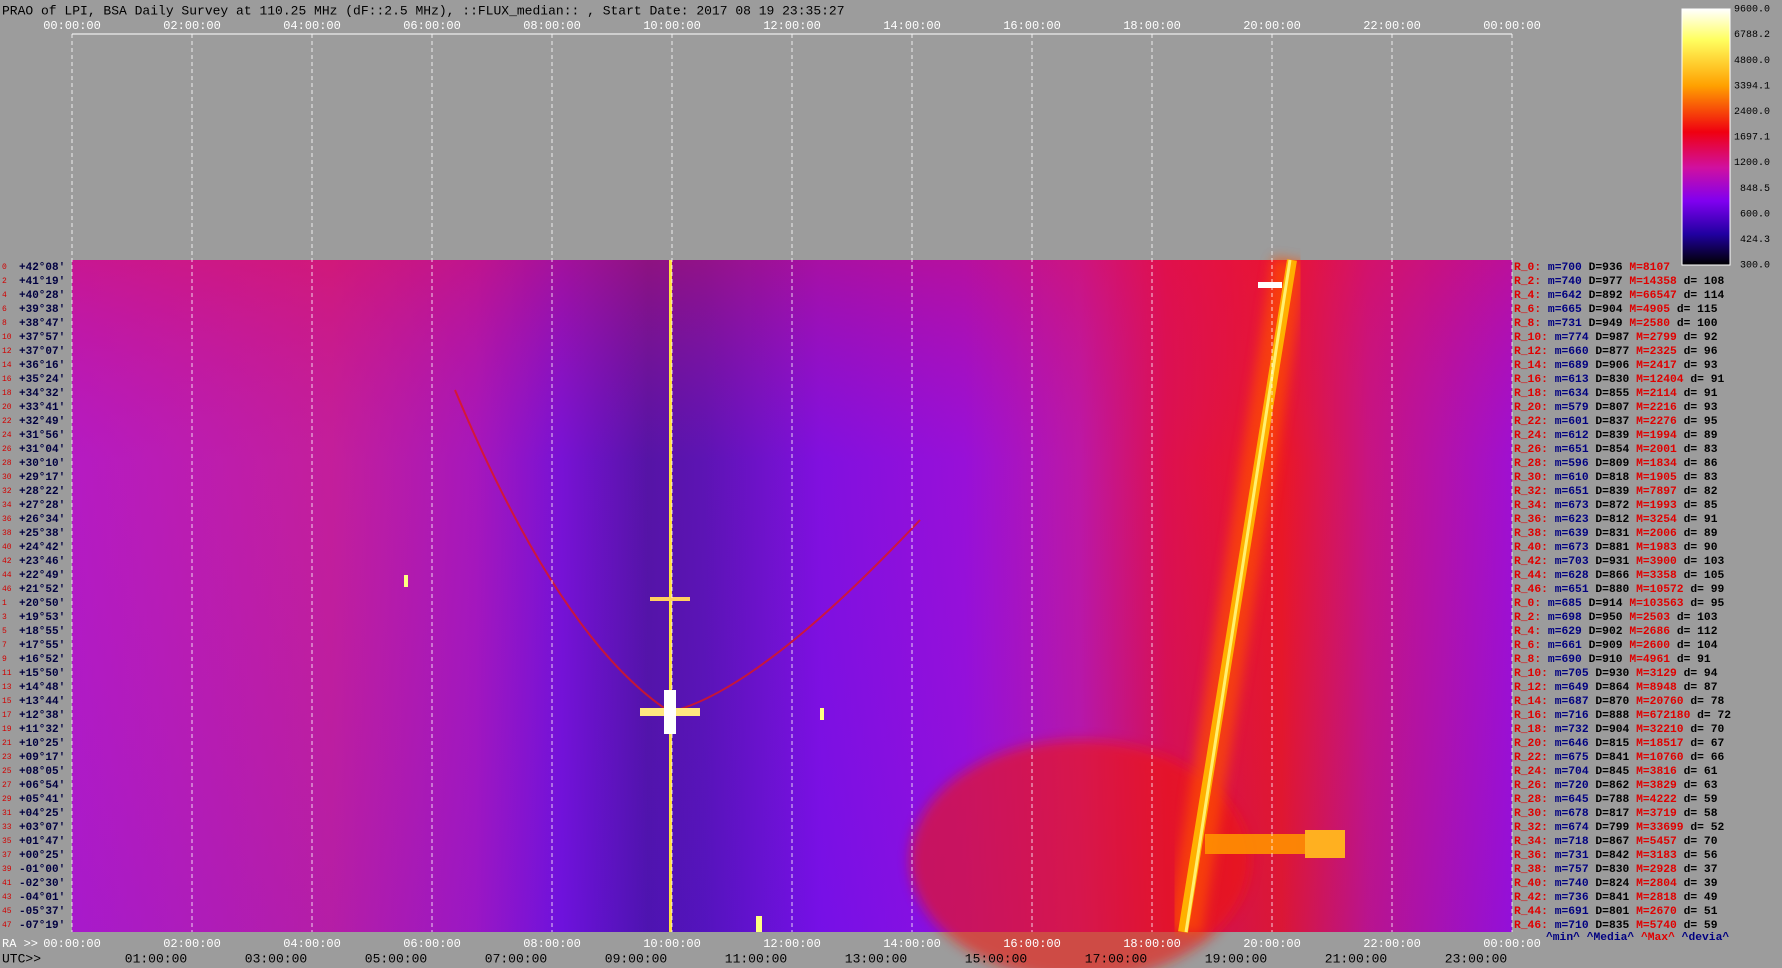 This screenshot has width=1782, height=968. What do you see at coordinates (1649, 324) in the screenshot?
I see `stat-m: M=2580` at bounding box center [1649, 324].